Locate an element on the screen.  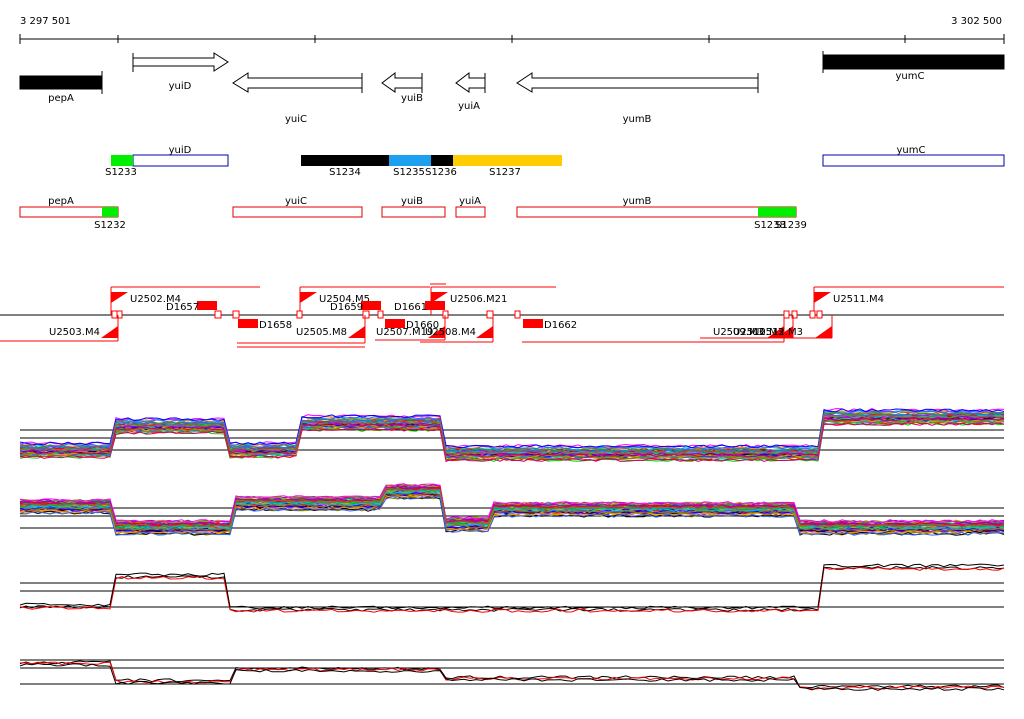
deletion-D1660 is located at coordinates (395, 323).